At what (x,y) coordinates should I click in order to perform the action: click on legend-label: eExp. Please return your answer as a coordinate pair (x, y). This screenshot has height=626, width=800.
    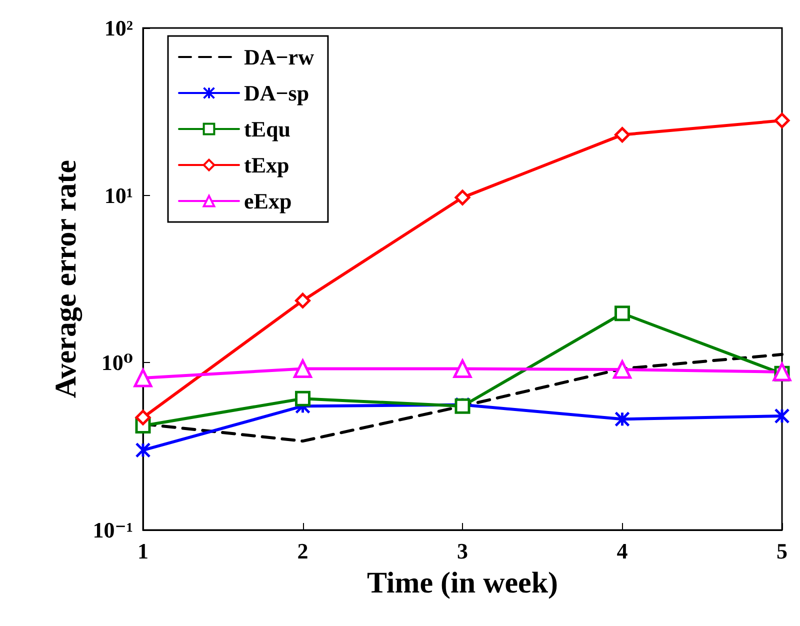
    Looking at the image, I should click on (268, 201).